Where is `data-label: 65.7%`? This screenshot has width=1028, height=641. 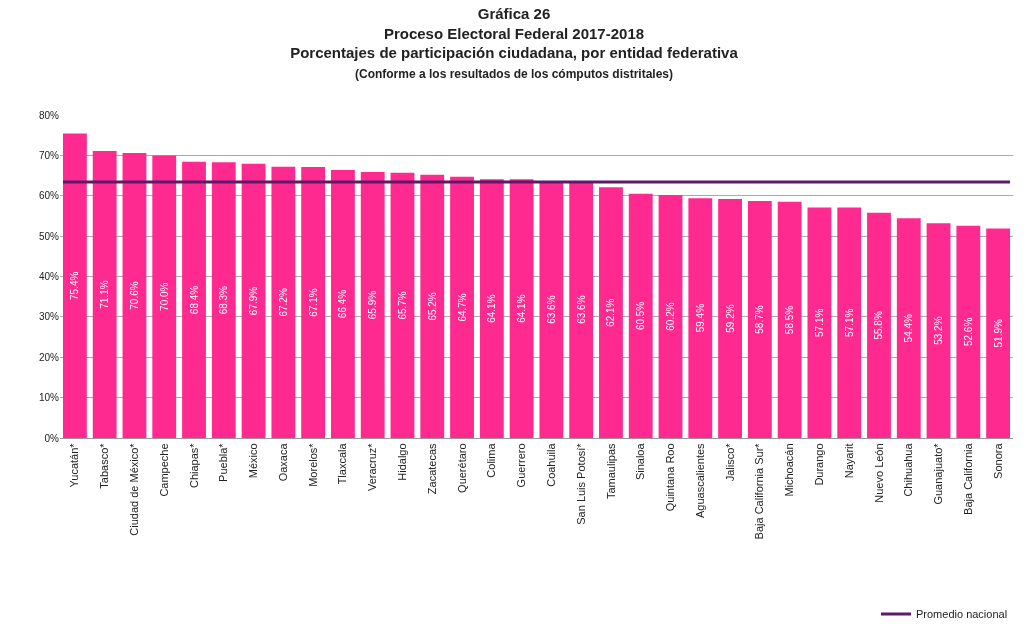
data-label: 65.7% is located at coordinates (402, 305).